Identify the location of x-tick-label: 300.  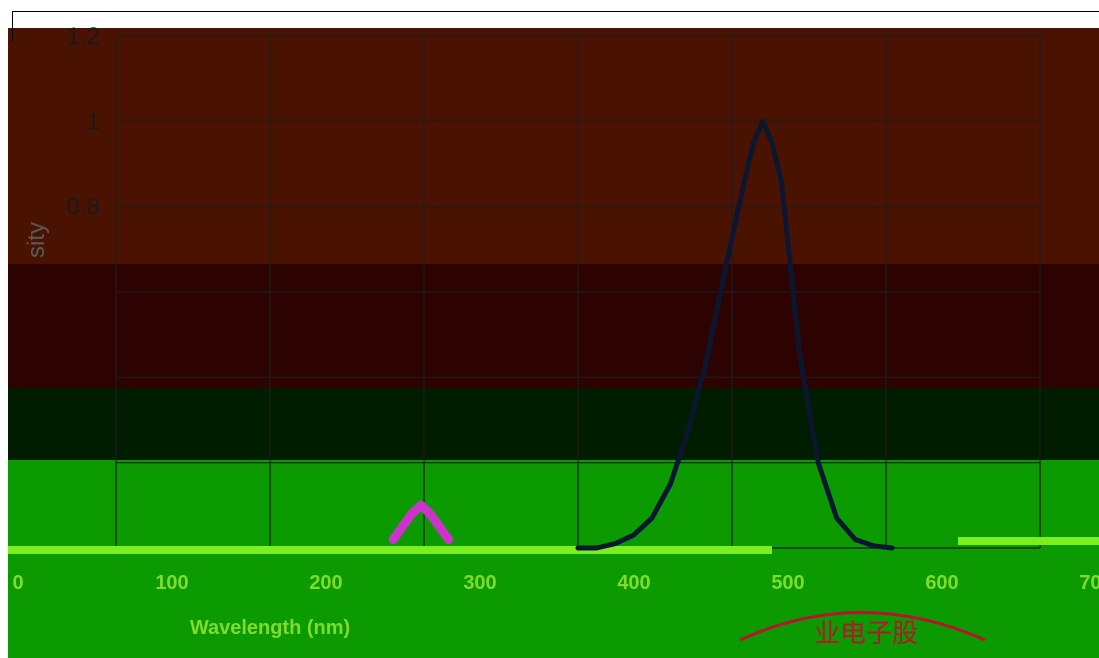
(479, 583).